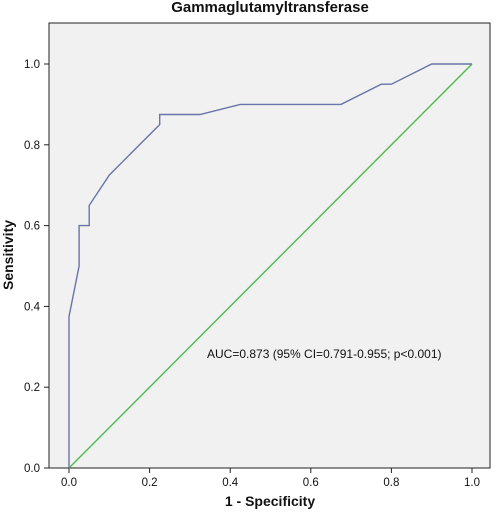 The height and width of the screenshot is (513, 498). Describe the element at coordinates (150, 483) in the screenshot. I see `x-tick-label: 0.2` at that location.